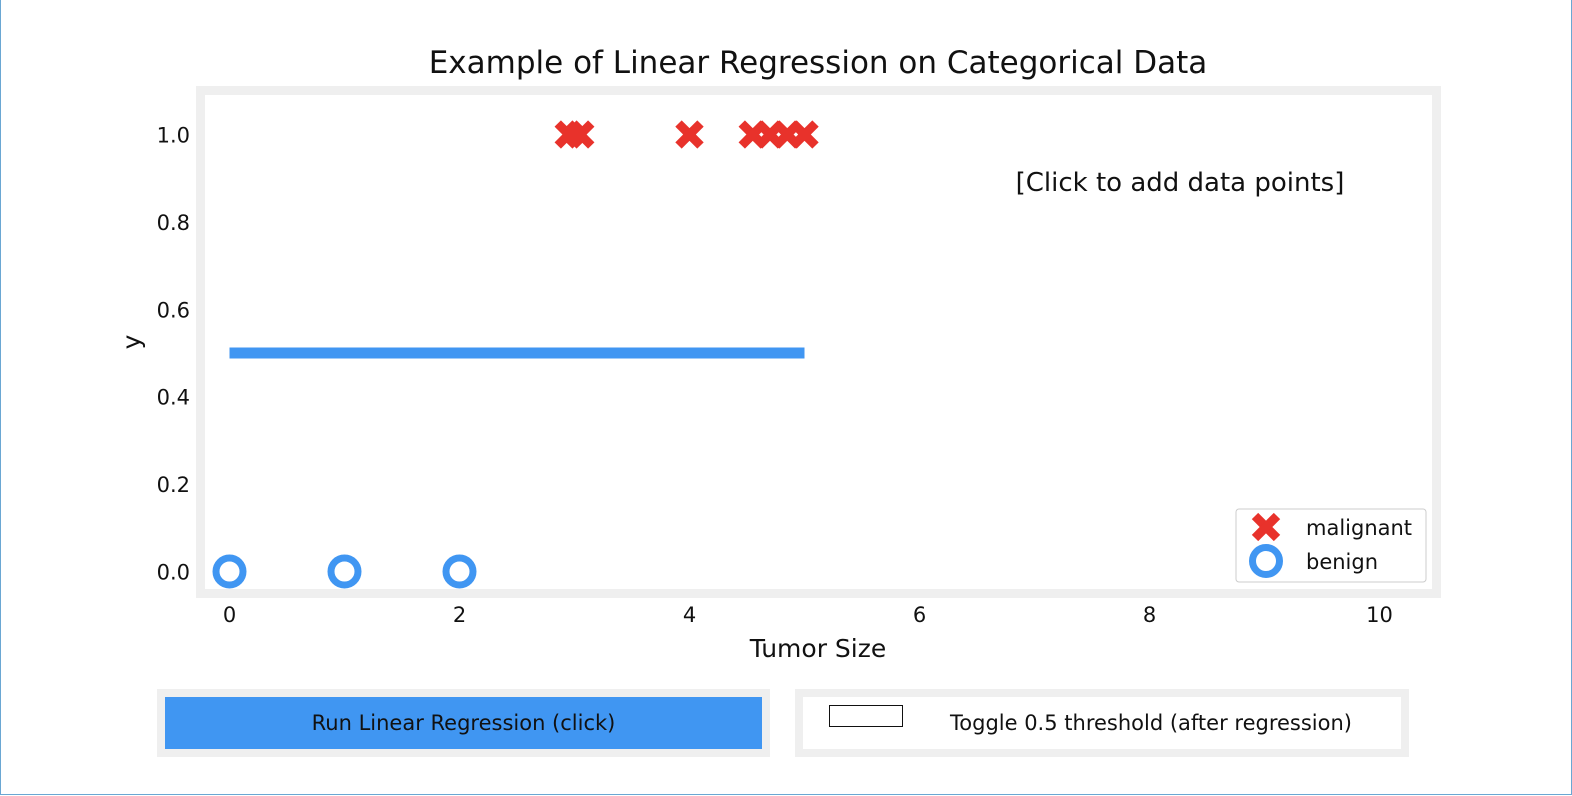  Describe the element at coordinates (173, 136) in the screenshot. I see `y-tick-label-5: 1.0` at that location.